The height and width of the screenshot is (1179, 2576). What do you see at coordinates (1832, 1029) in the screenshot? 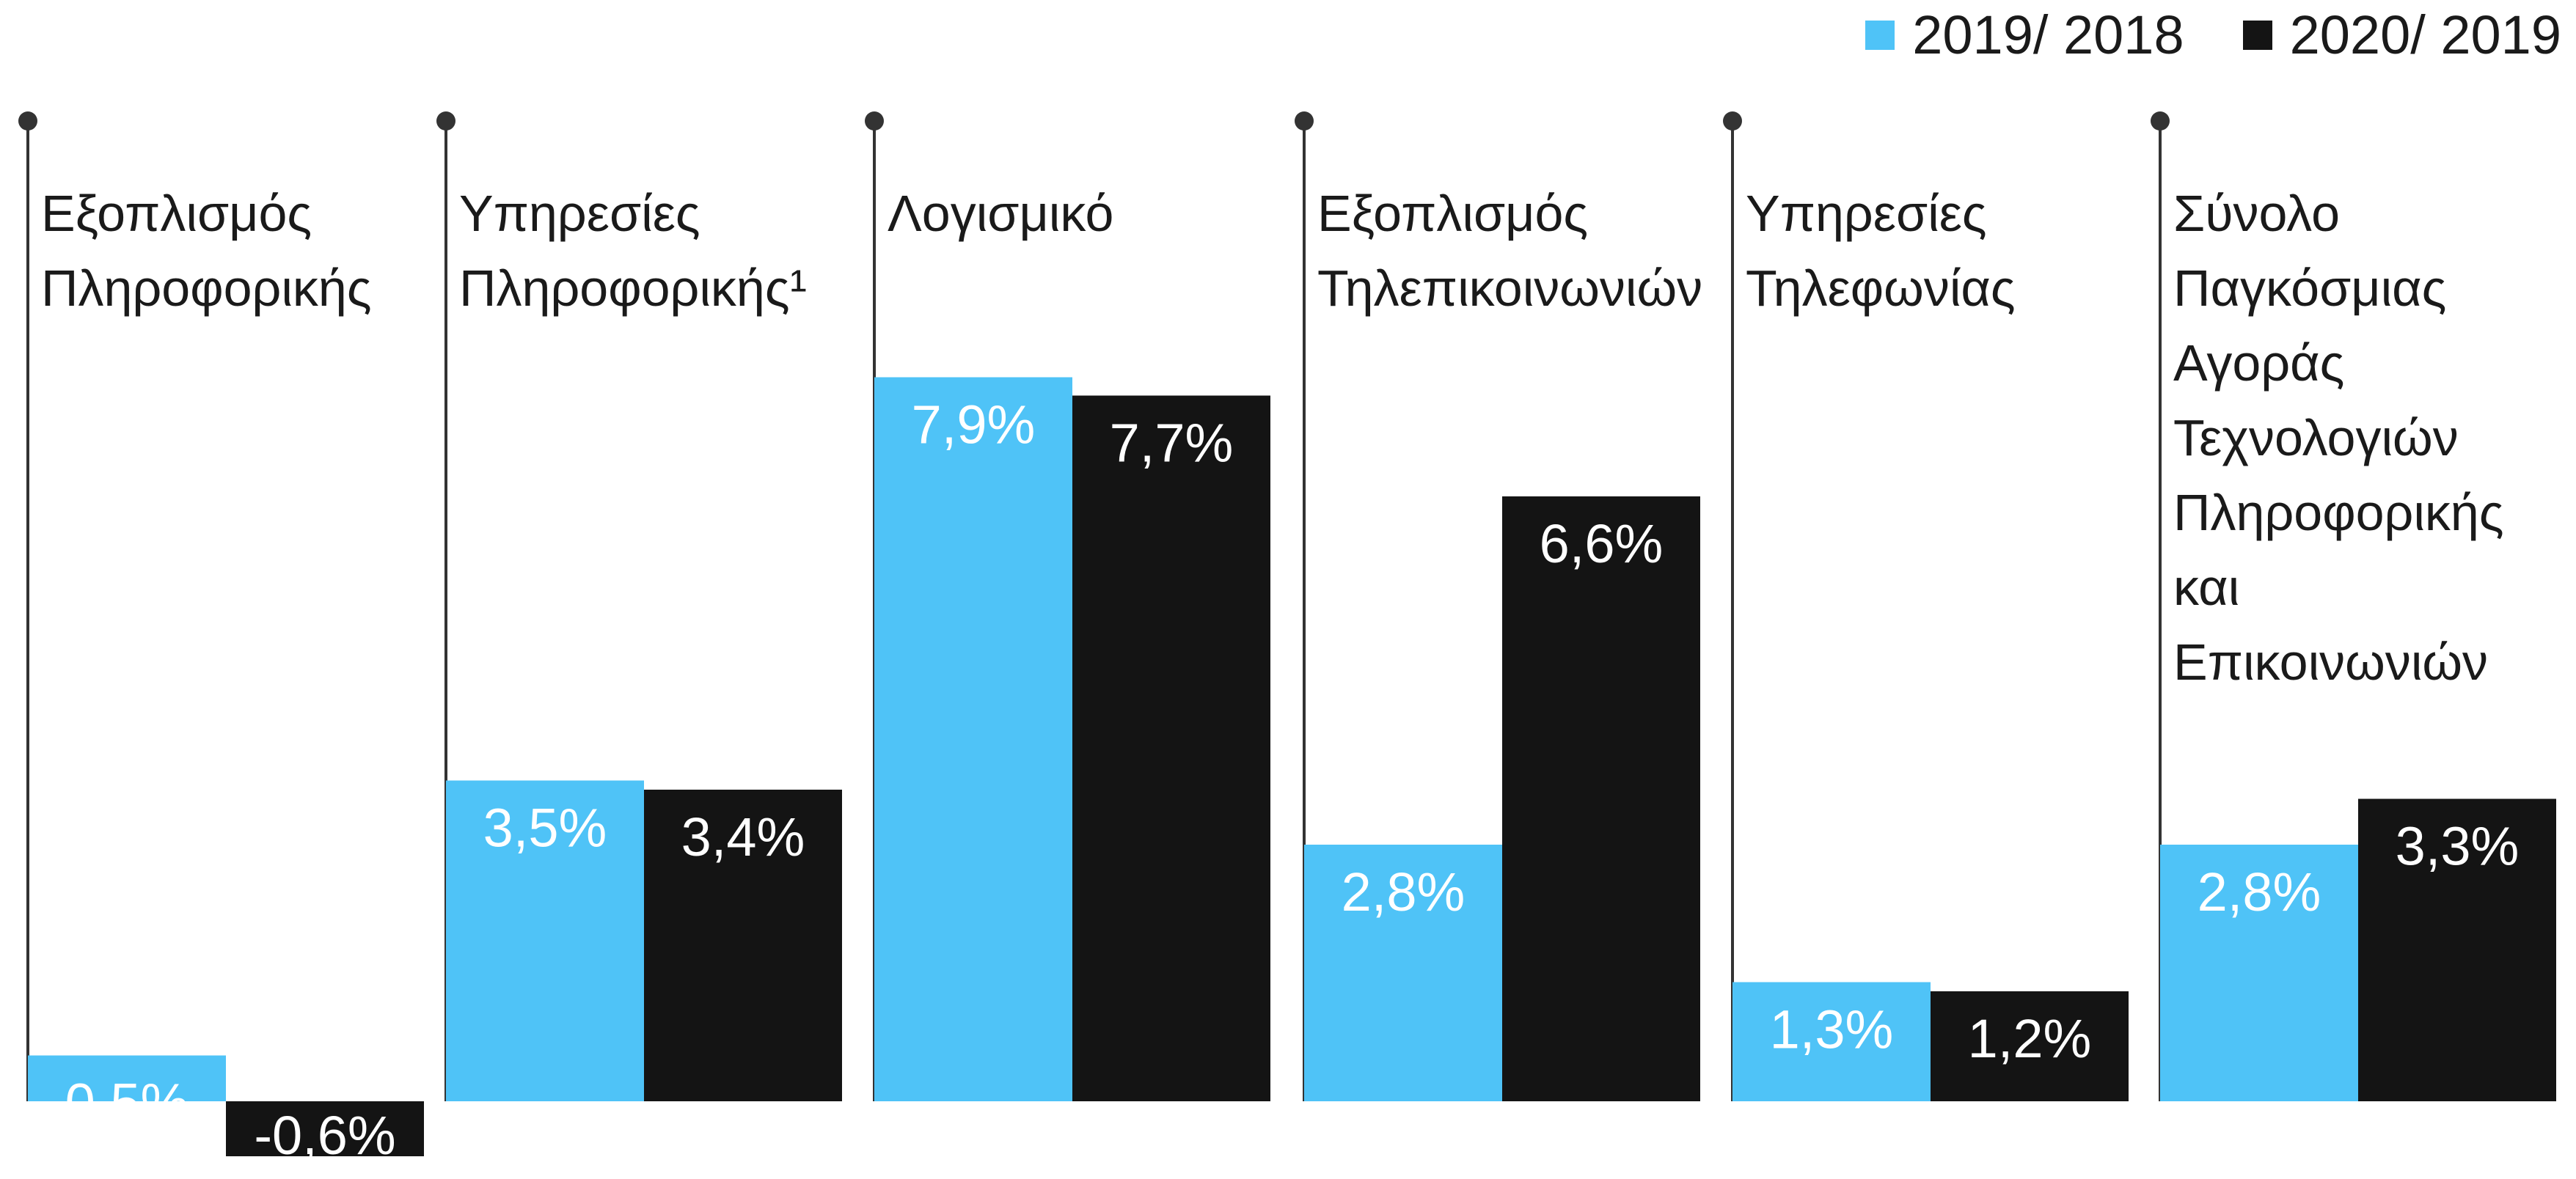
I see `data-label: 1,3%` at bounding box center [1832, 1029].